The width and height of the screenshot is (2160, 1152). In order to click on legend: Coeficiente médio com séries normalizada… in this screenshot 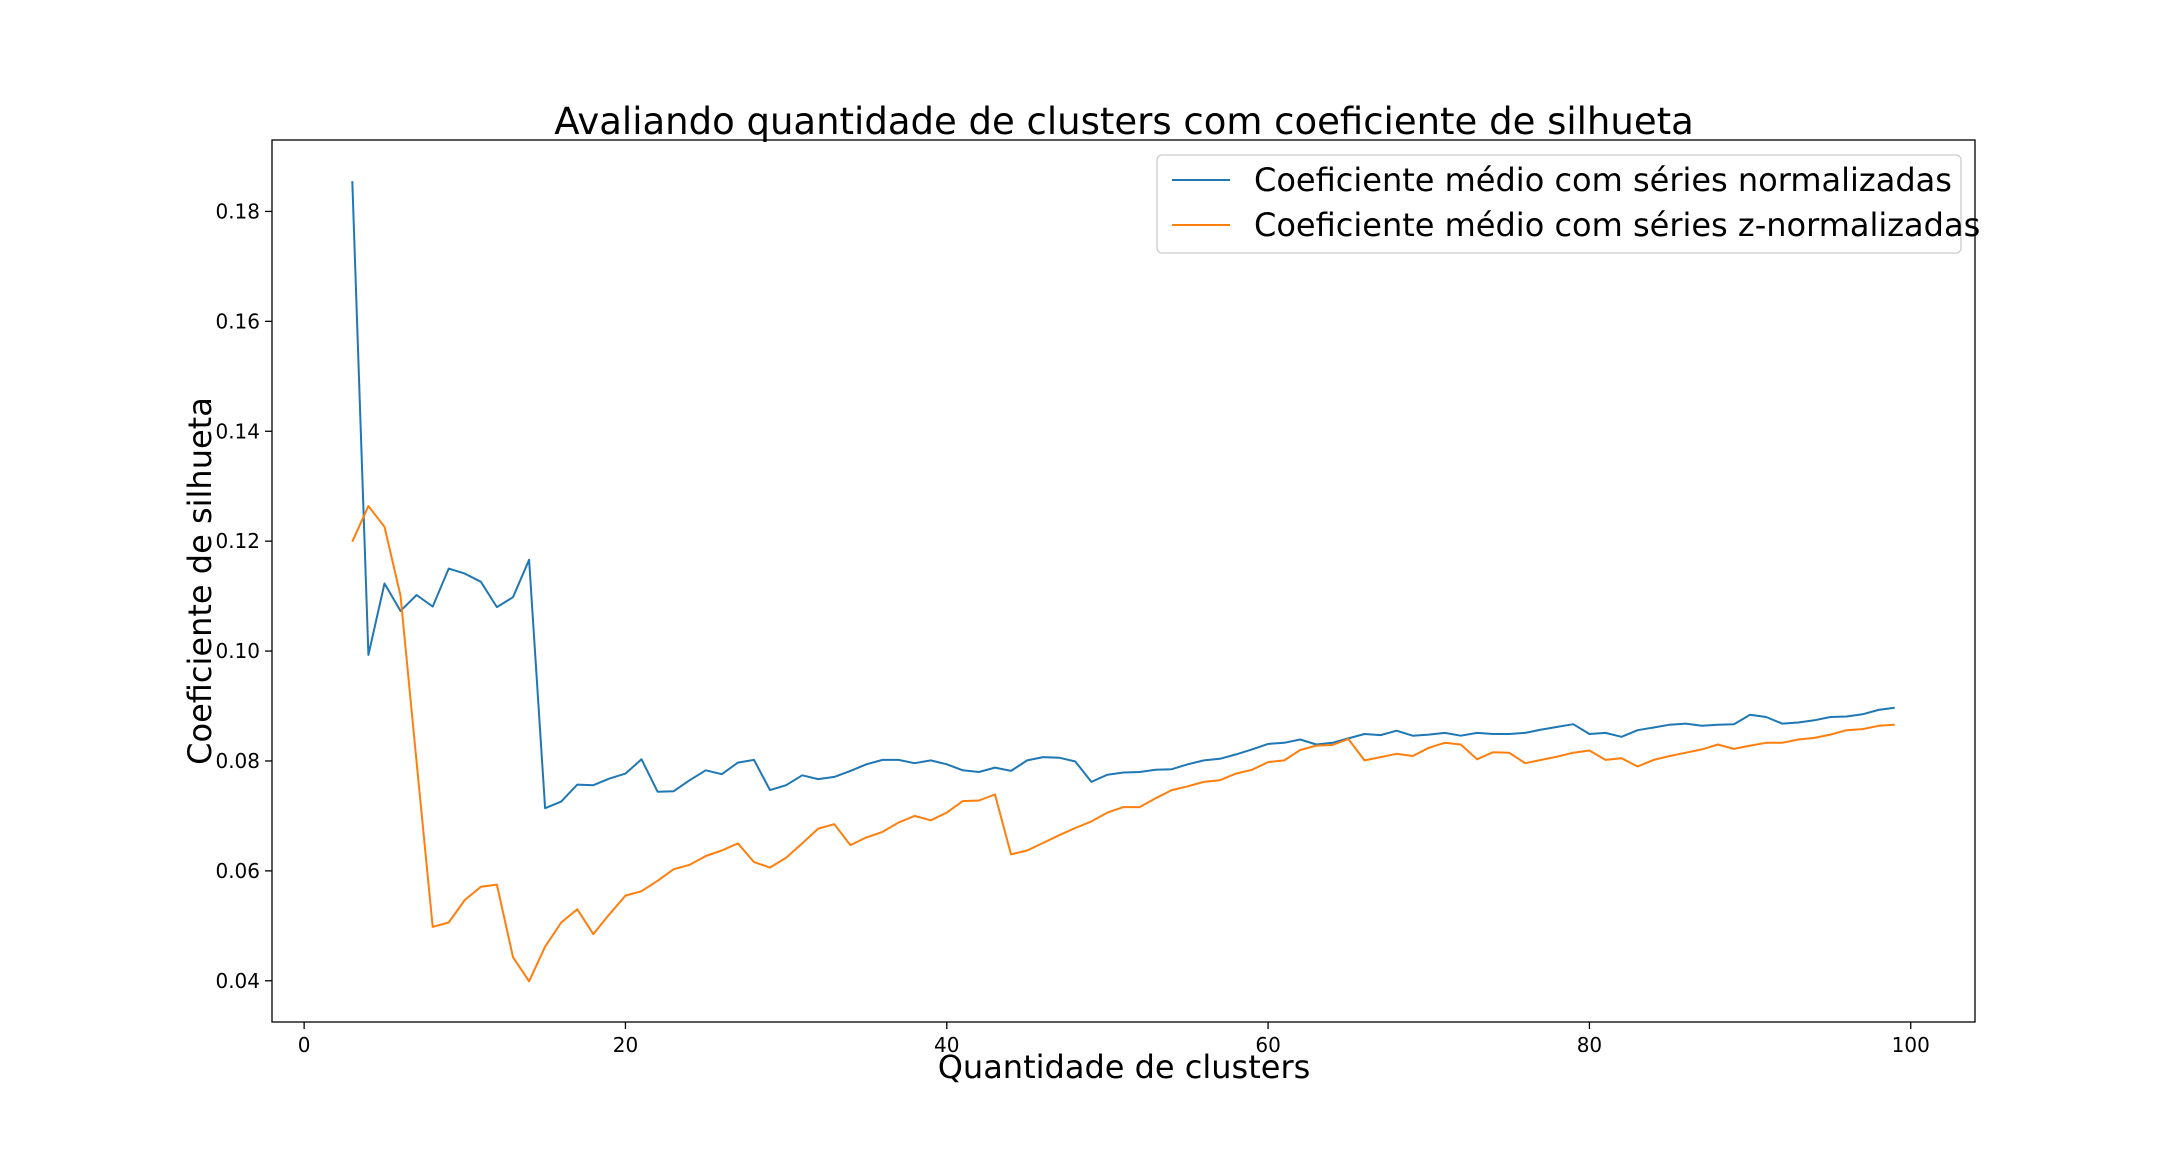, I will do `click(1568, 204)`.